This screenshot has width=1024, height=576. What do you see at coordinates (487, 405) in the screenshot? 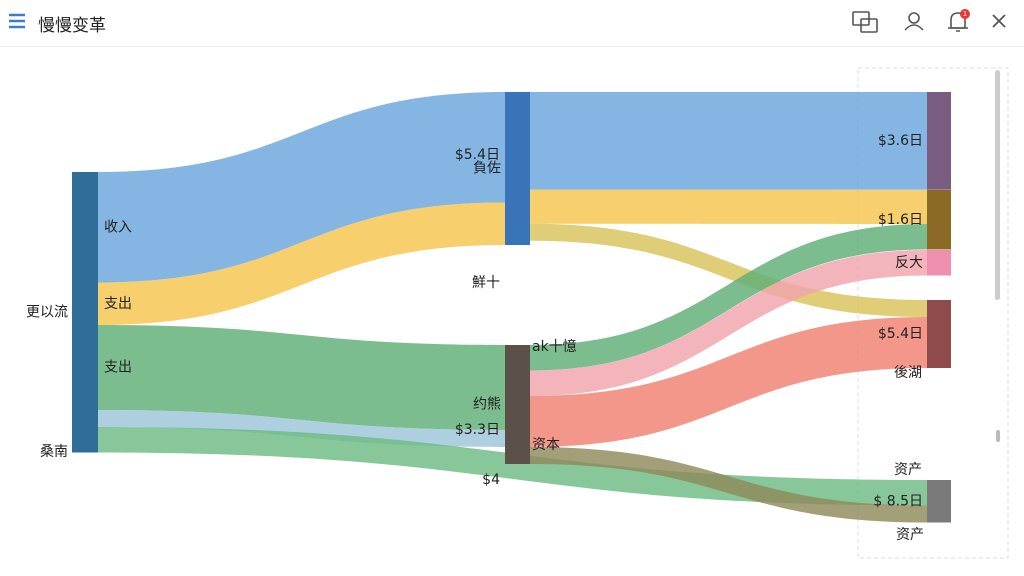
I see `node-label: 约熊` at bounding box center [487, 405].